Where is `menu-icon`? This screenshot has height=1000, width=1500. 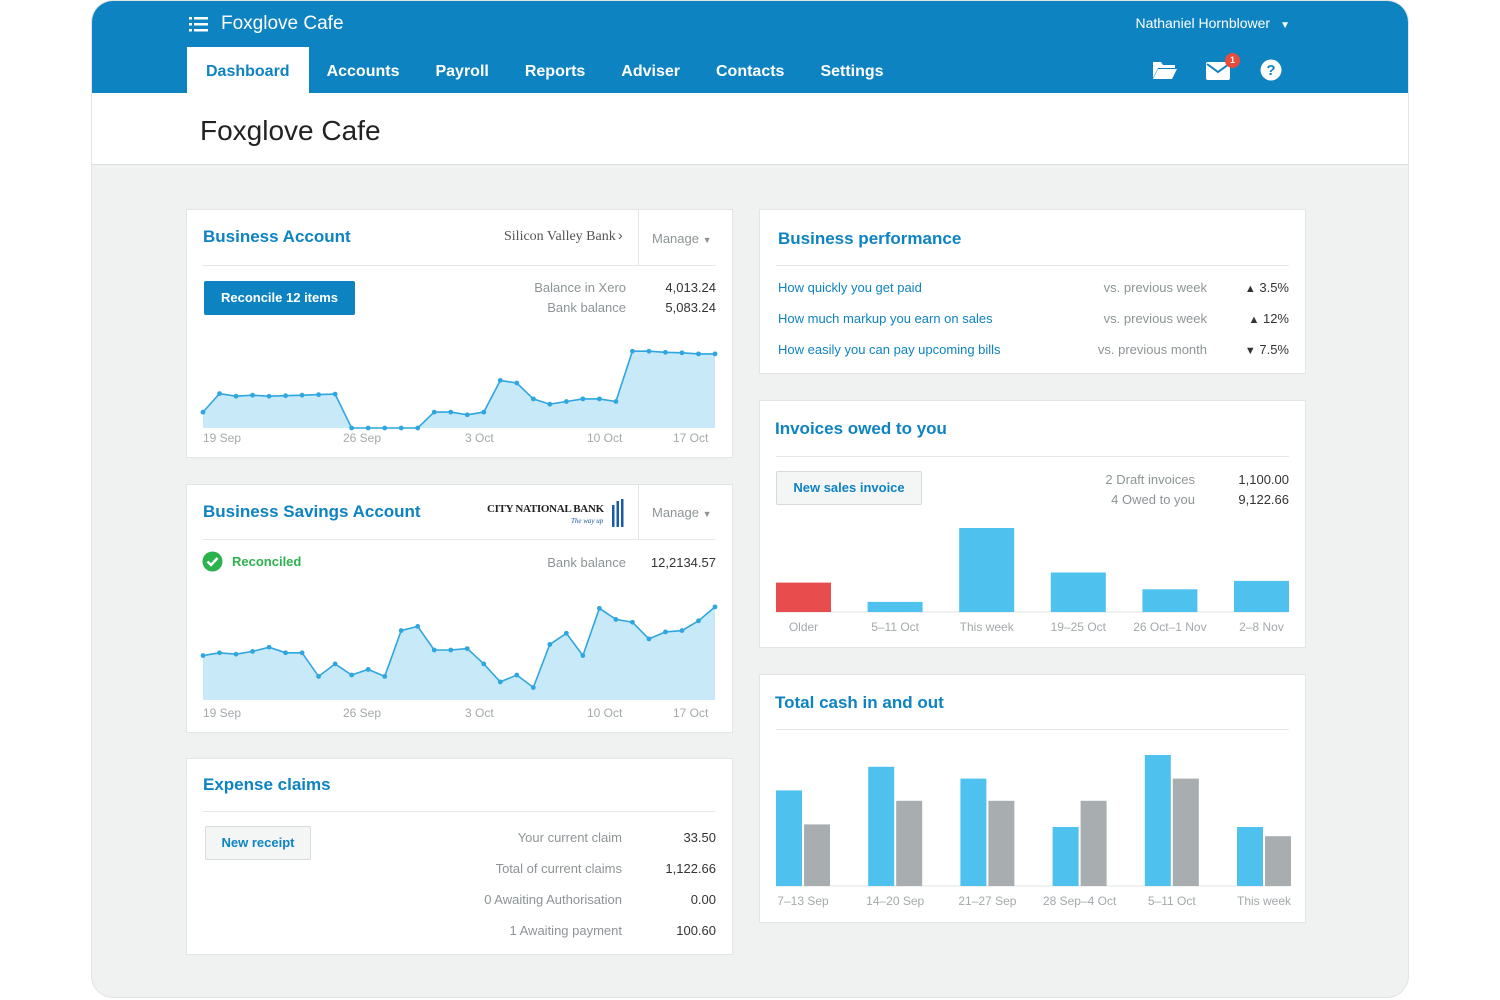
menu-icon is located at coordinates (199, 24).